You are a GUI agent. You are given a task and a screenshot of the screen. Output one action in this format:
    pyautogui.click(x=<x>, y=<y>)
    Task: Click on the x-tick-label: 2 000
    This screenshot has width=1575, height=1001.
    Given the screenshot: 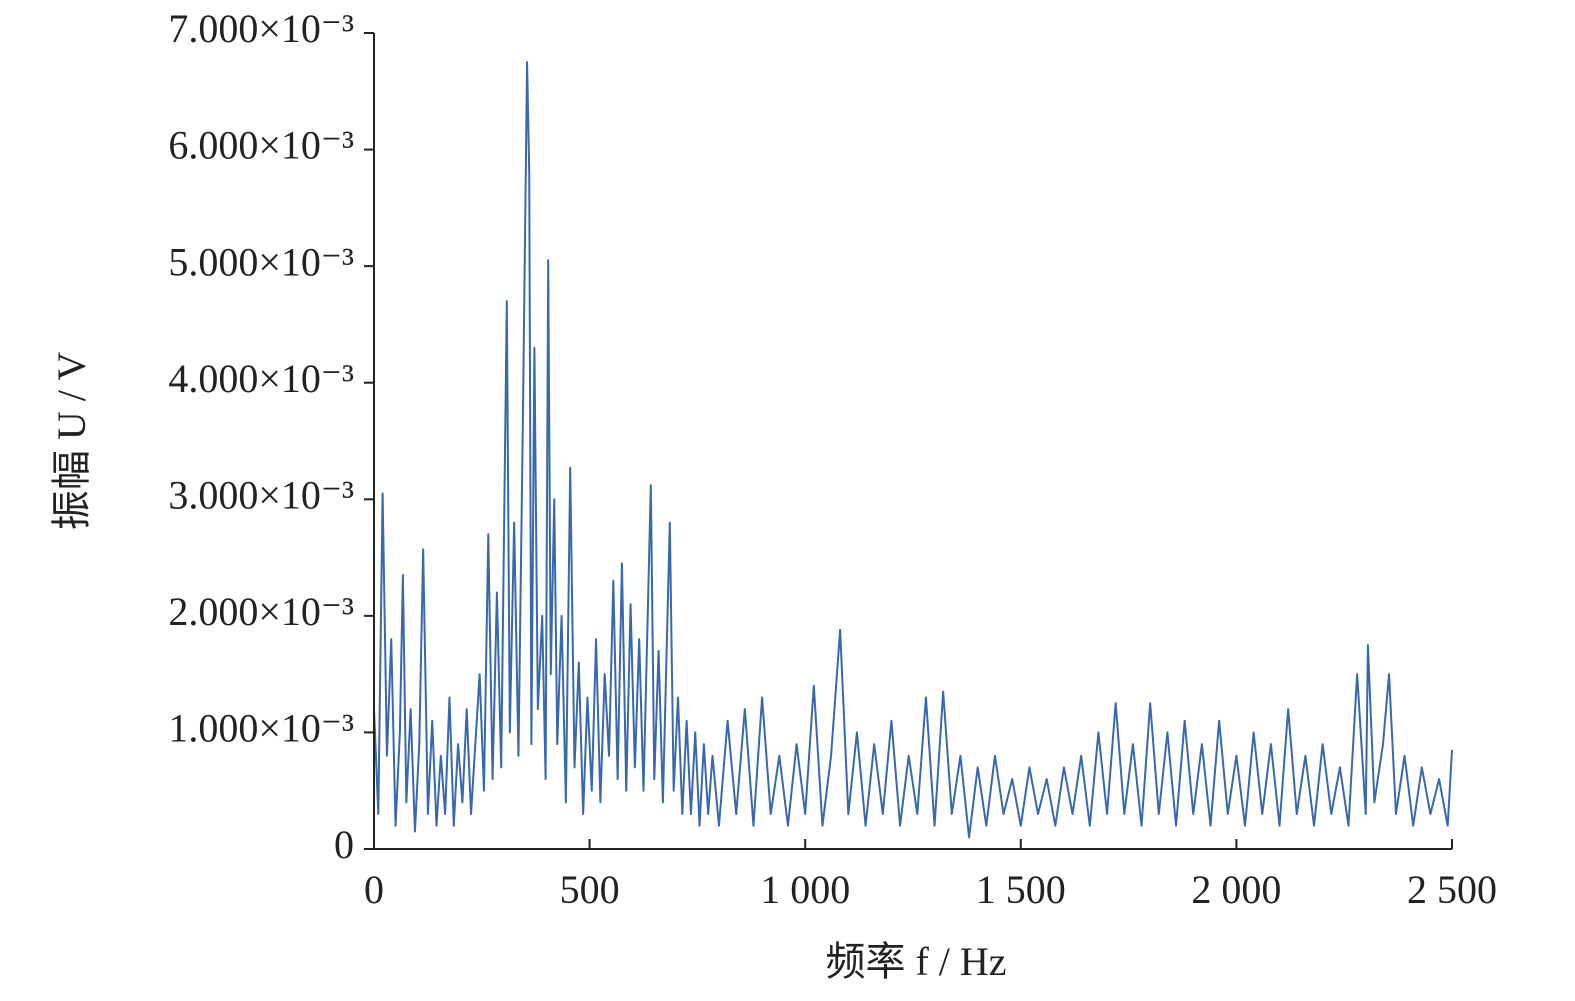 What is the action you would take?
    pyautogui.click(x=1236, y=889)
    